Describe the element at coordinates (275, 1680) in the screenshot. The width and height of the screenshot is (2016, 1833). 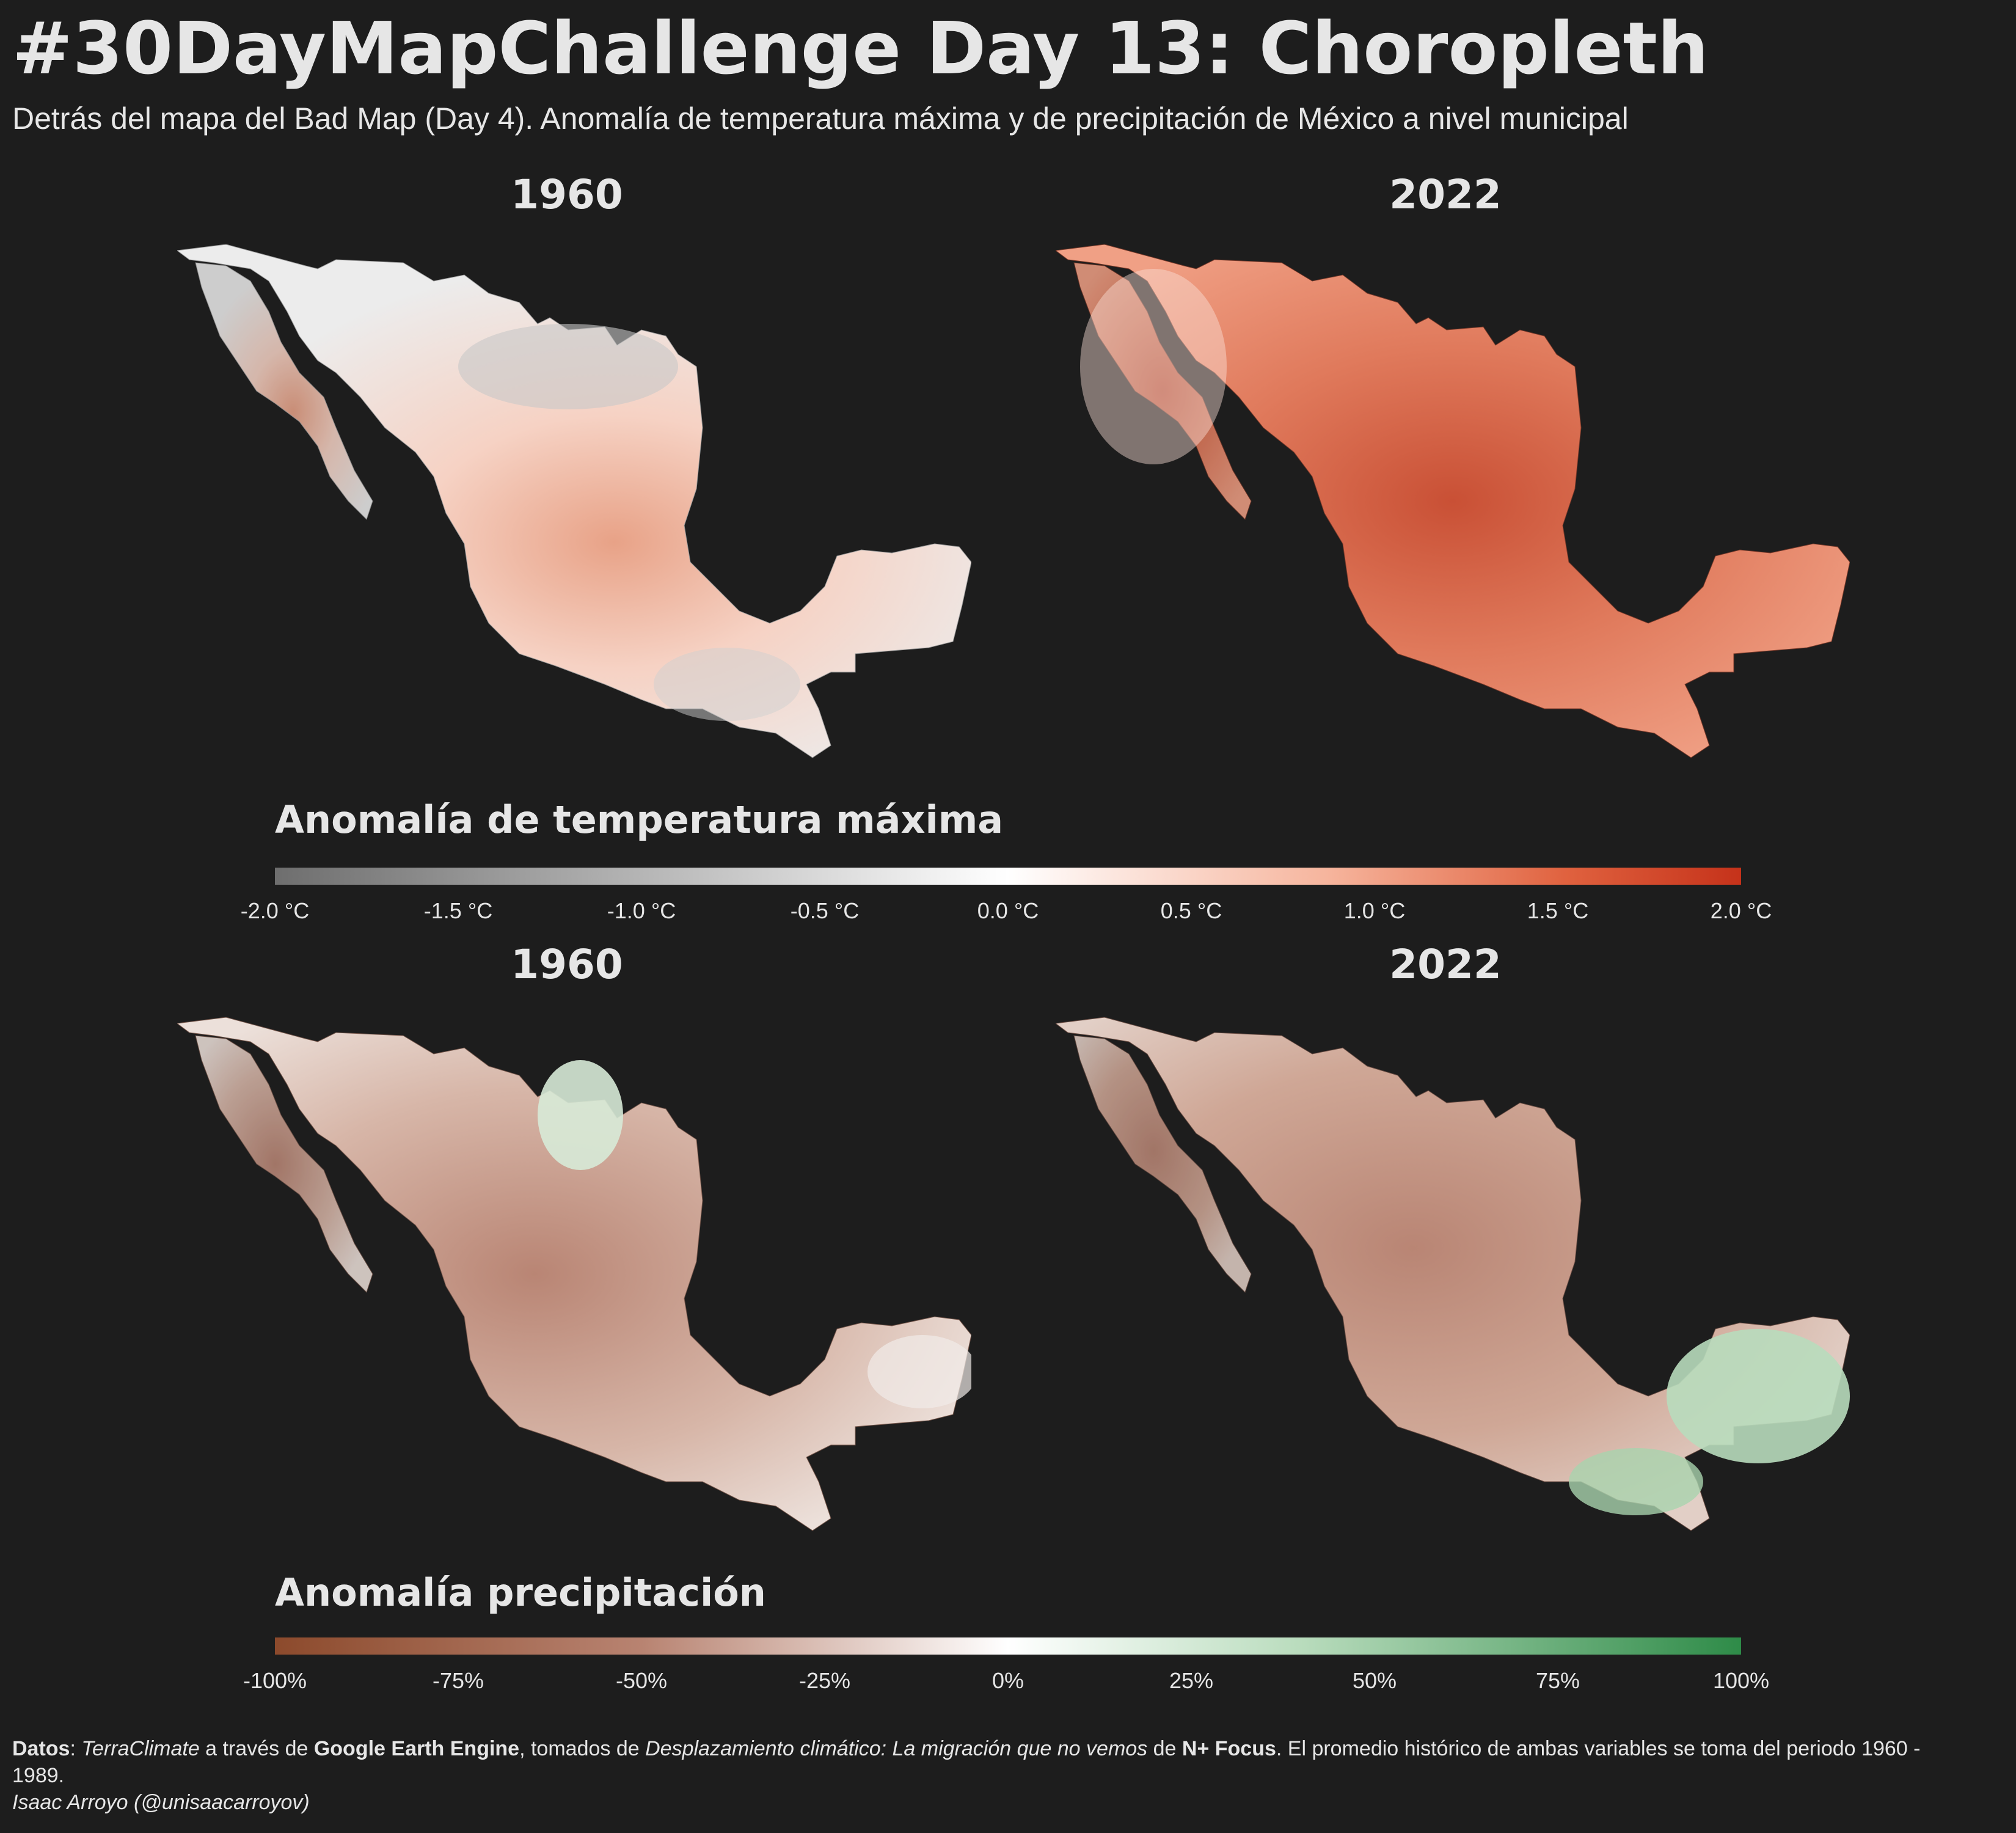
I see `prec-tick: -100%` at that location.